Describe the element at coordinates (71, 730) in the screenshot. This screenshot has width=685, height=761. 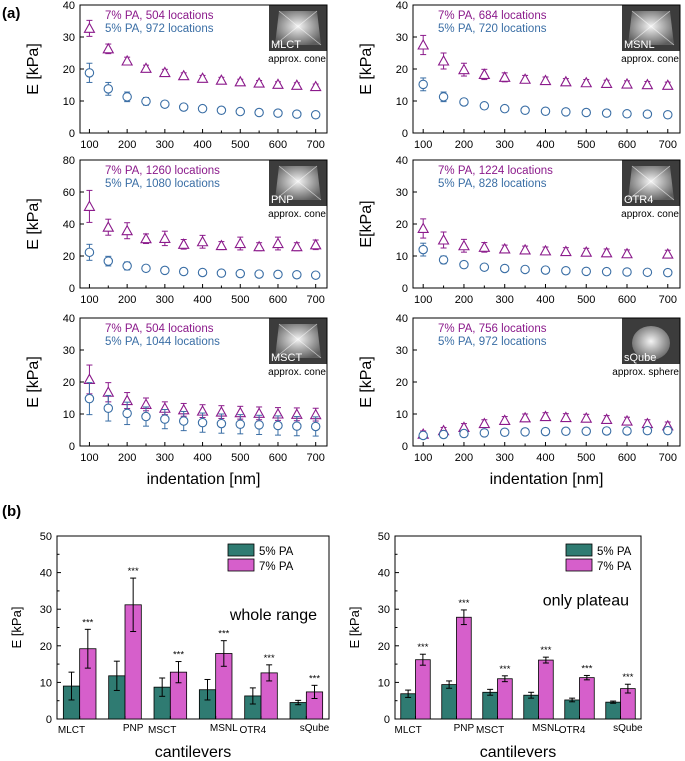
I see `category-label: MLCT` at that location.